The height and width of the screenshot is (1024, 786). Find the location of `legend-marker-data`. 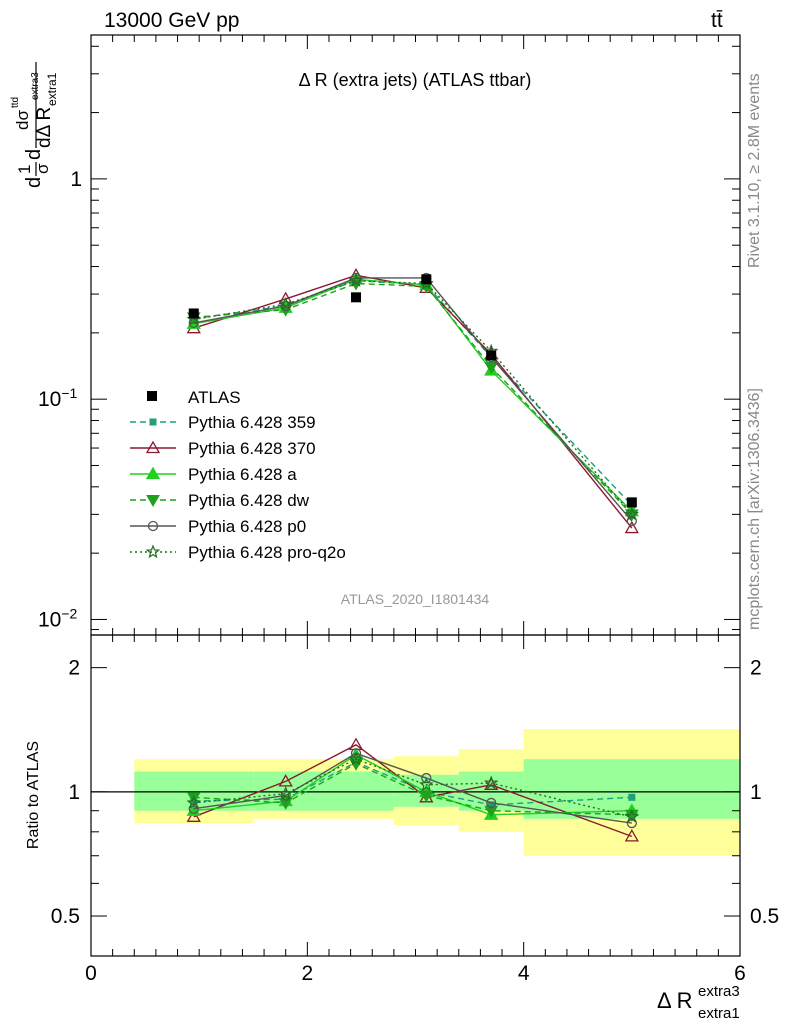

legend-marker-data is located at coordinates (152, 396).